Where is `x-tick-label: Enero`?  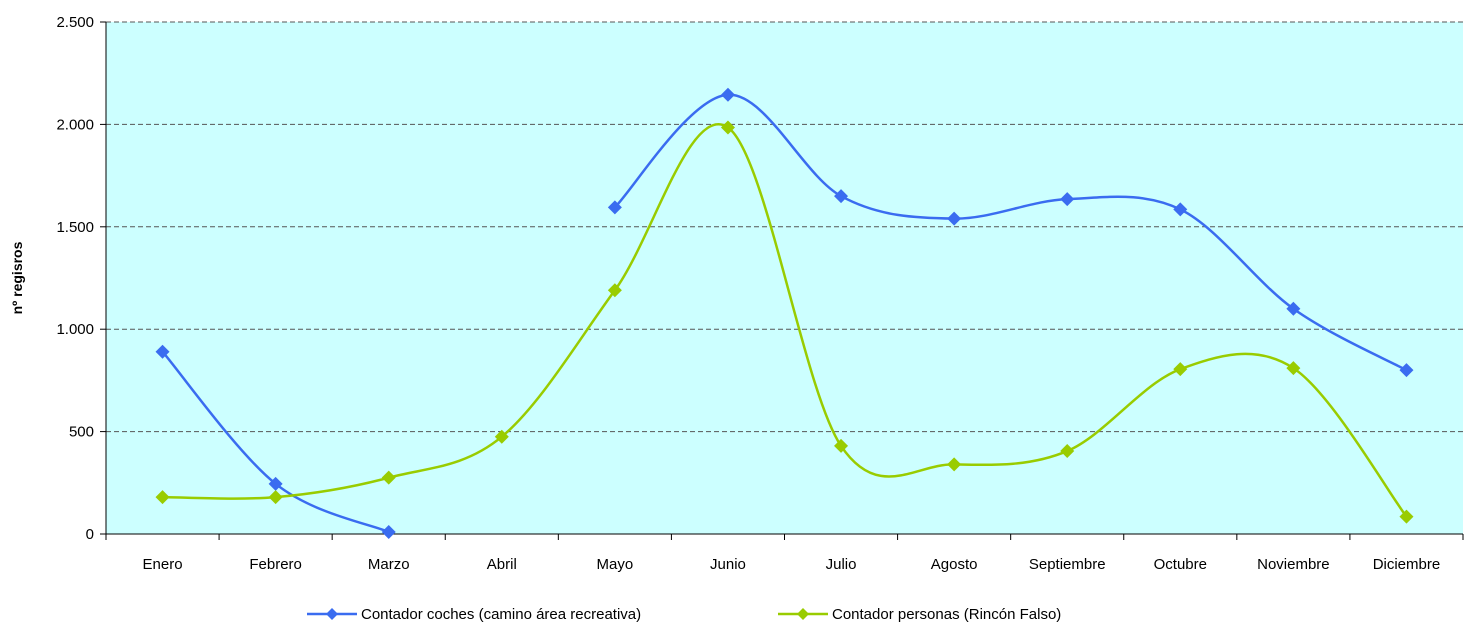 x-tick-label: Enero is located at coordinates (163, 564).